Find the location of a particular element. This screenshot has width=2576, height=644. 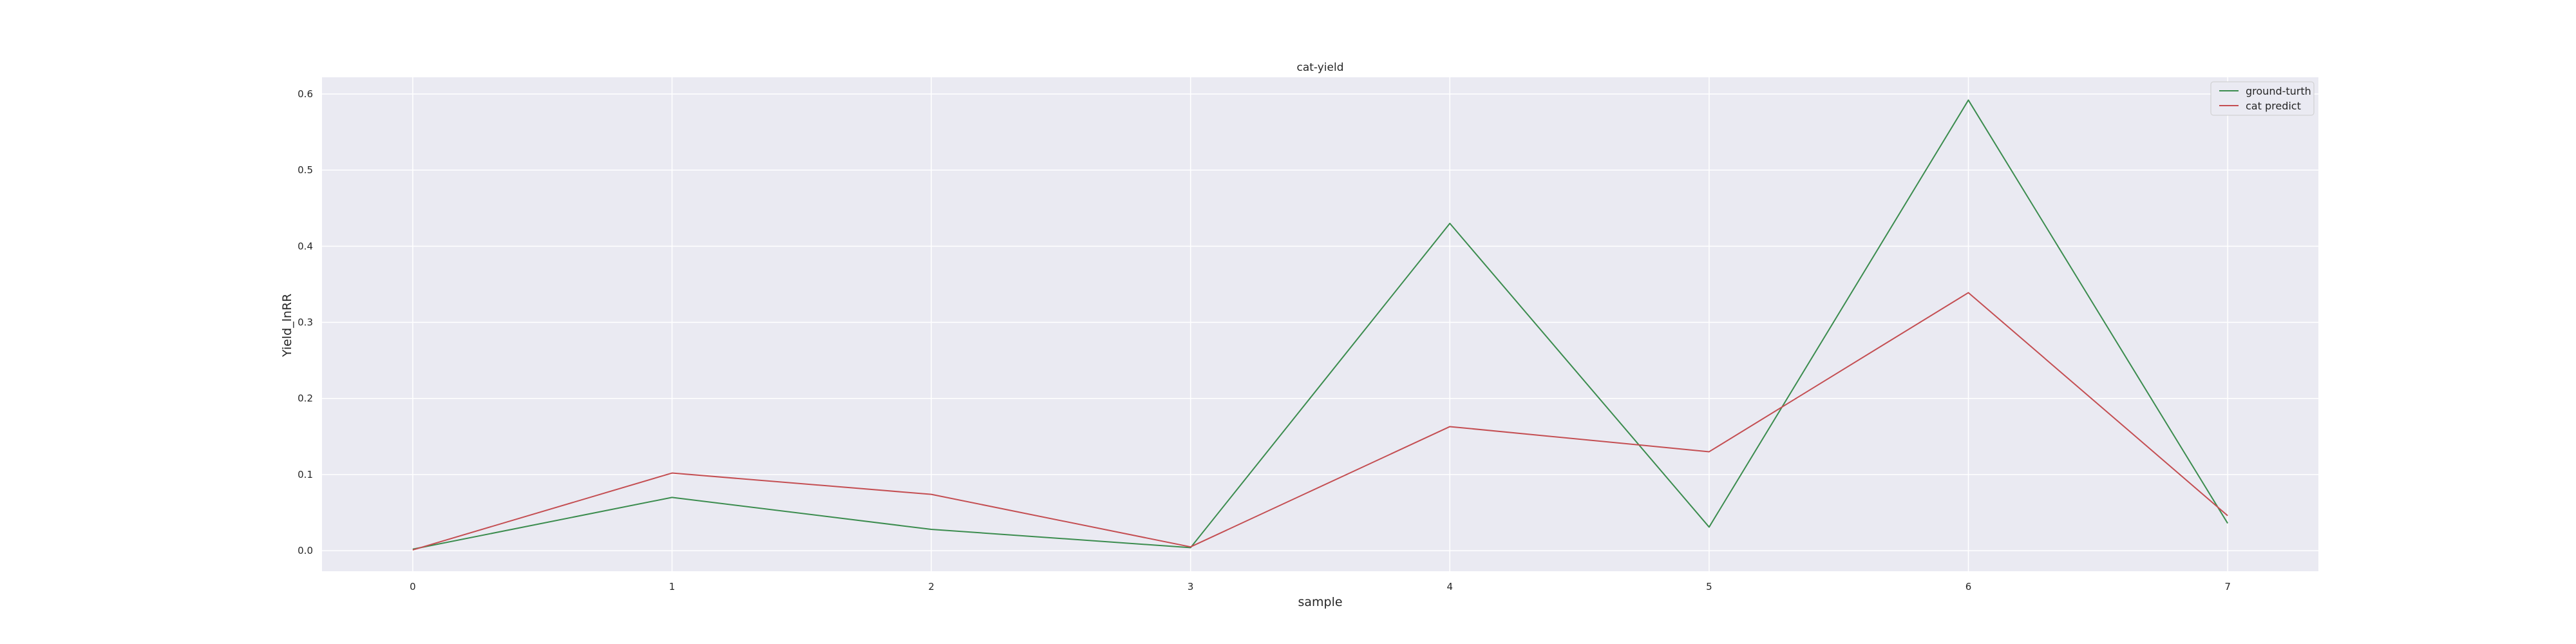

y-tick-label: 0.0 is located at coordinates (305, 550).